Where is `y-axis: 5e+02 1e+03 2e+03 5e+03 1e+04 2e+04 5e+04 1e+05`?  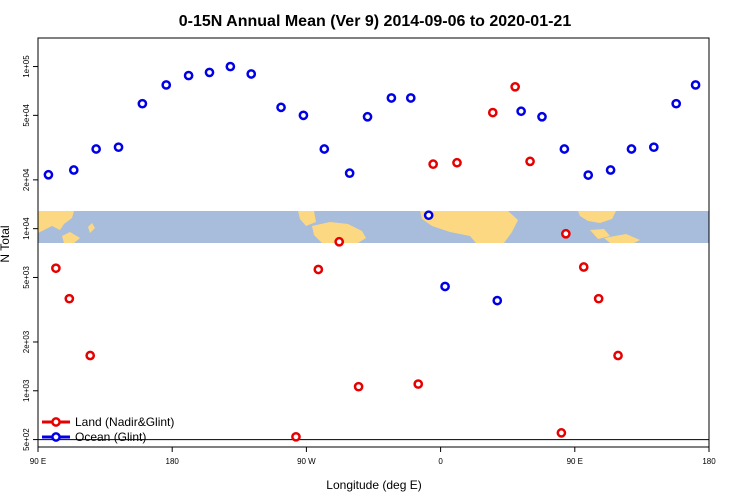 y-axis: 5e+02 1e+03 2e+03 5e+03 1e+04 2e+04 5e+04 1e+05 is located at coordinates (30, 253).